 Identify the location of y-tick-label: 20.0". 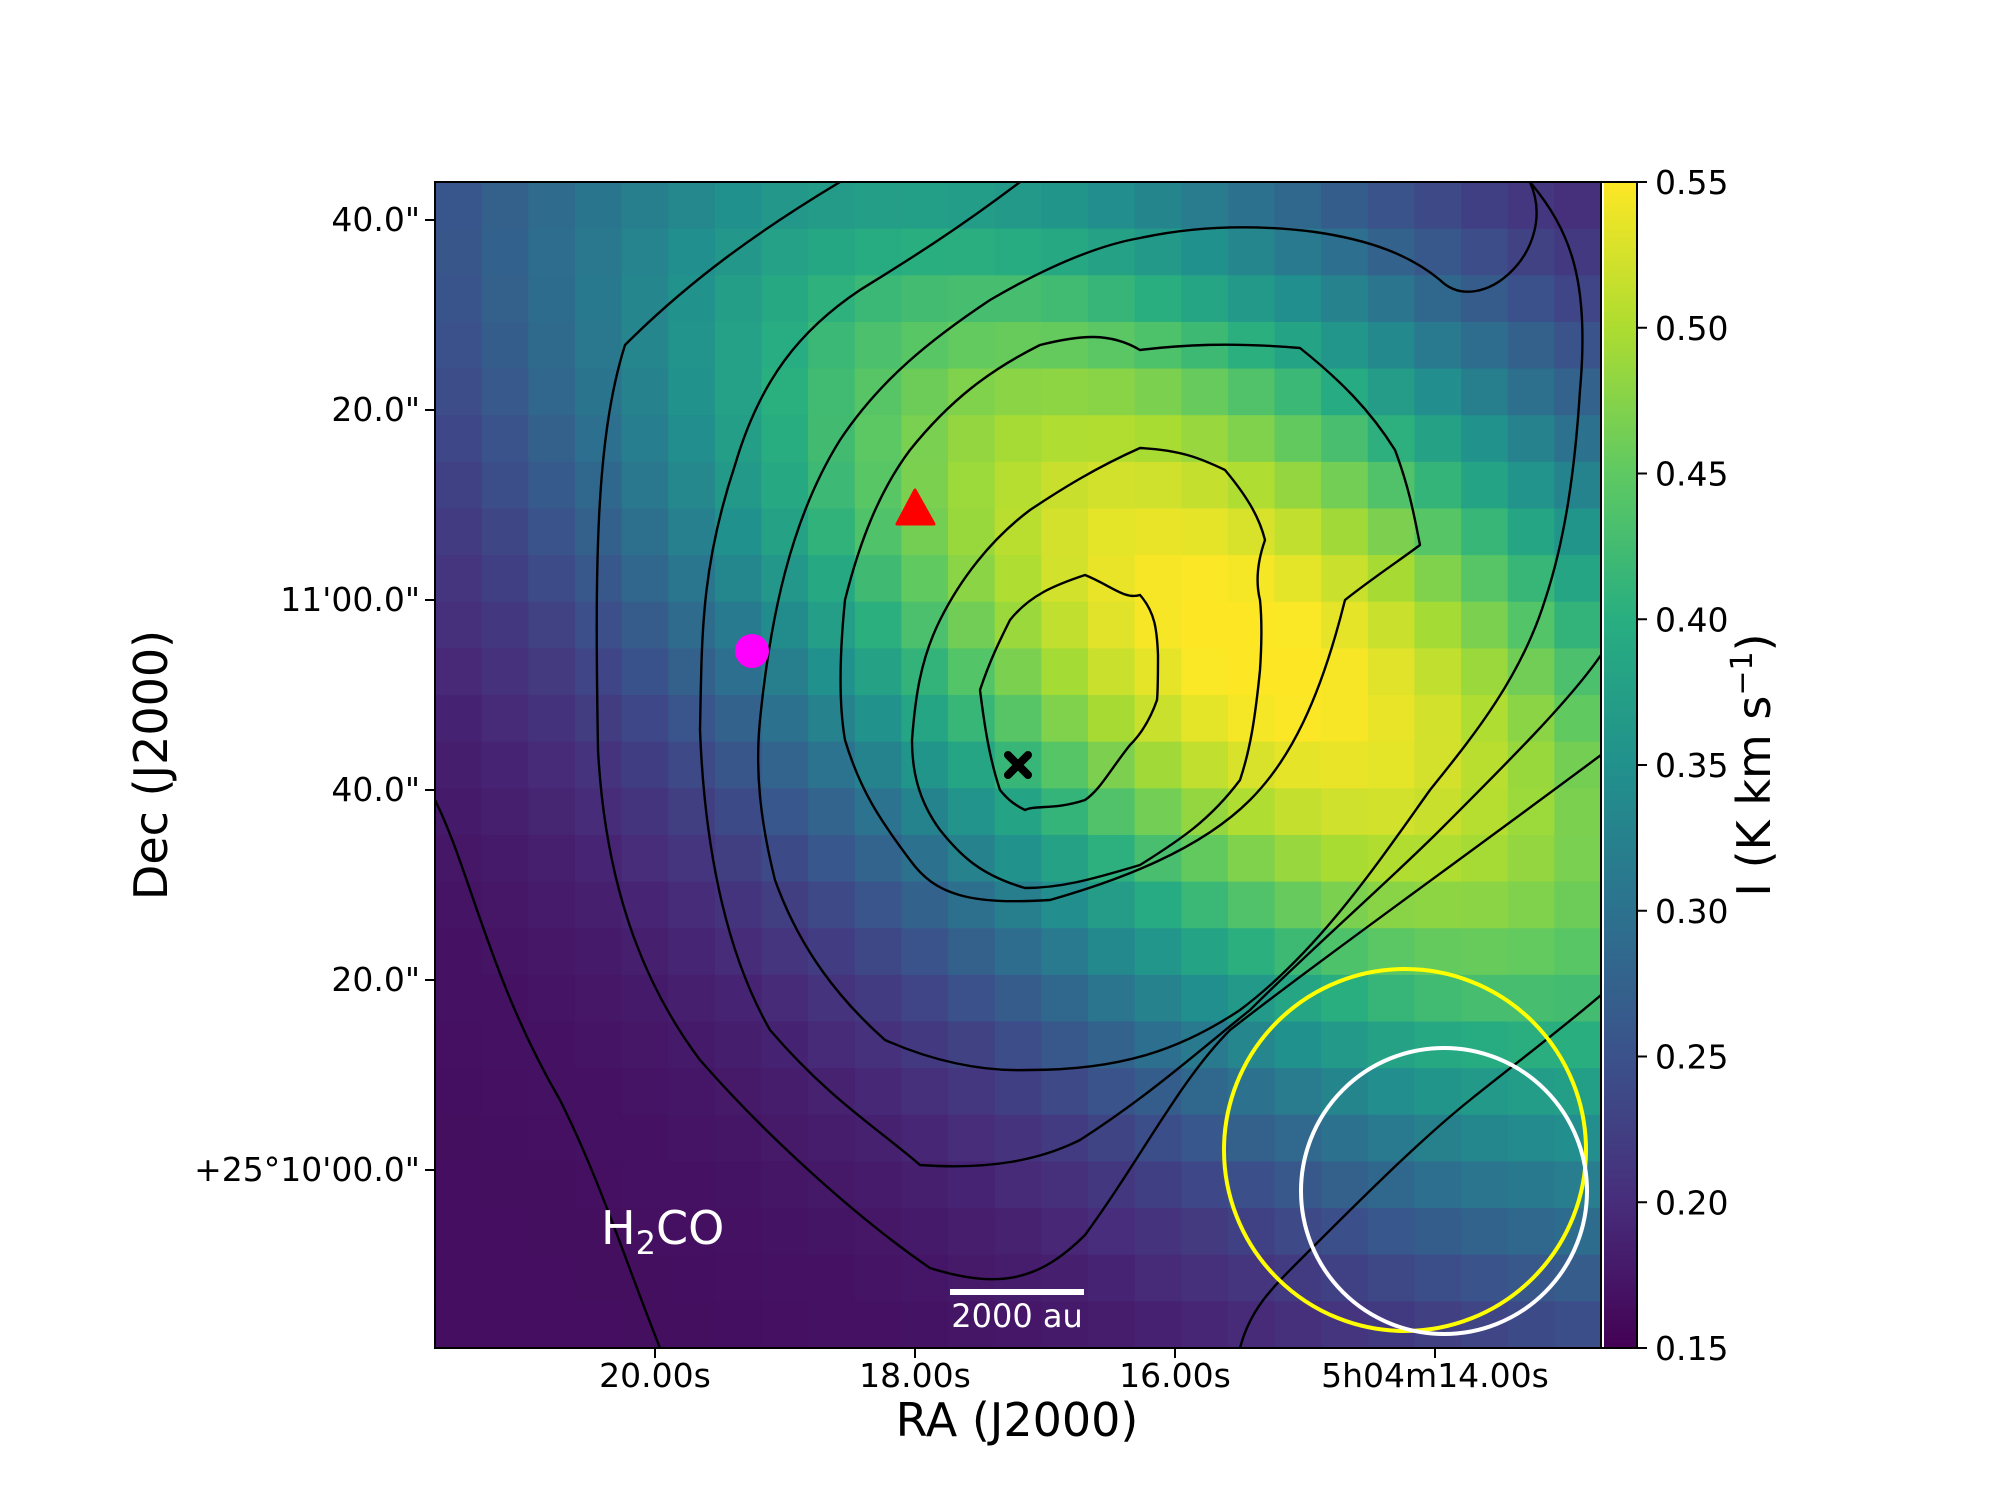
(375, 409).